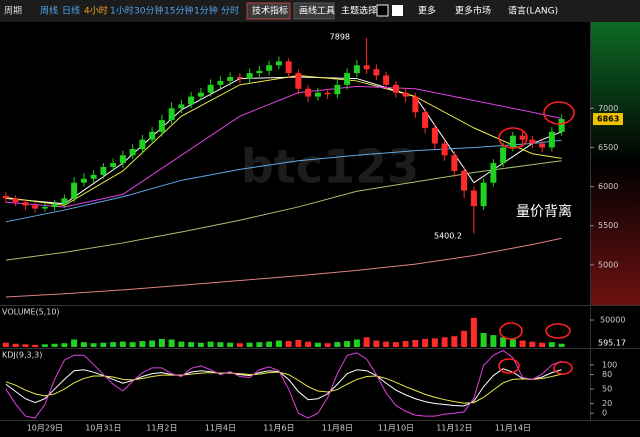 The image size is (640, 437). What do you see at coordinates (536, 238) in the screenshot?
I see `highlights` at bounding box center [536, 238].